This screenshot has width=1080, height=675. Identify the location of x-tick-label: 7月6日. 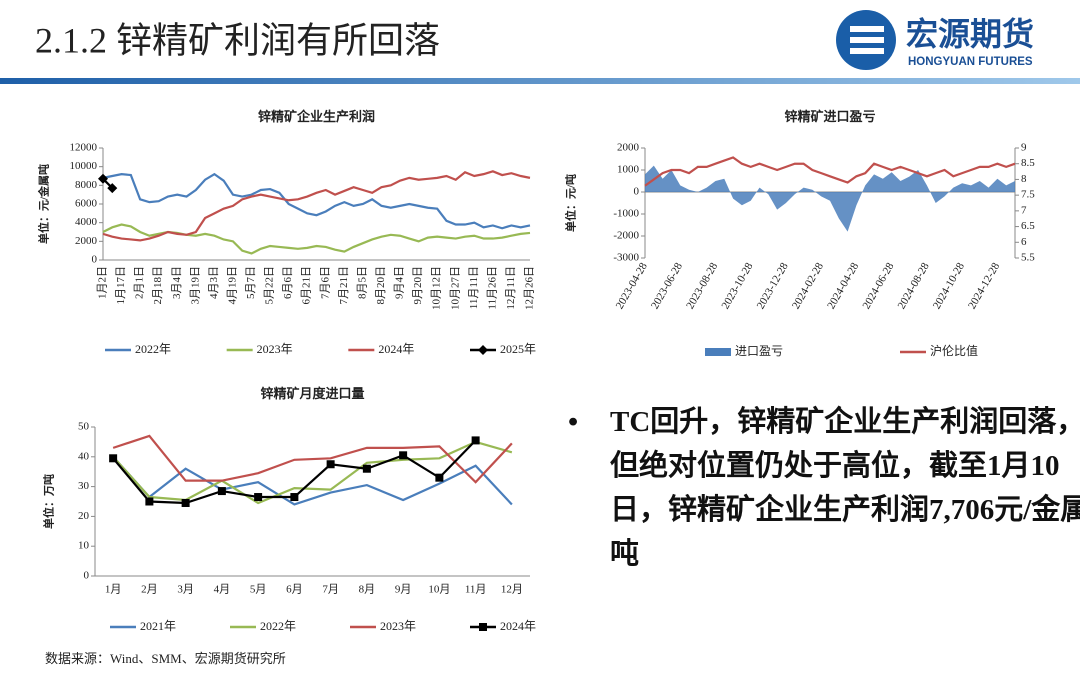
(325, 282).